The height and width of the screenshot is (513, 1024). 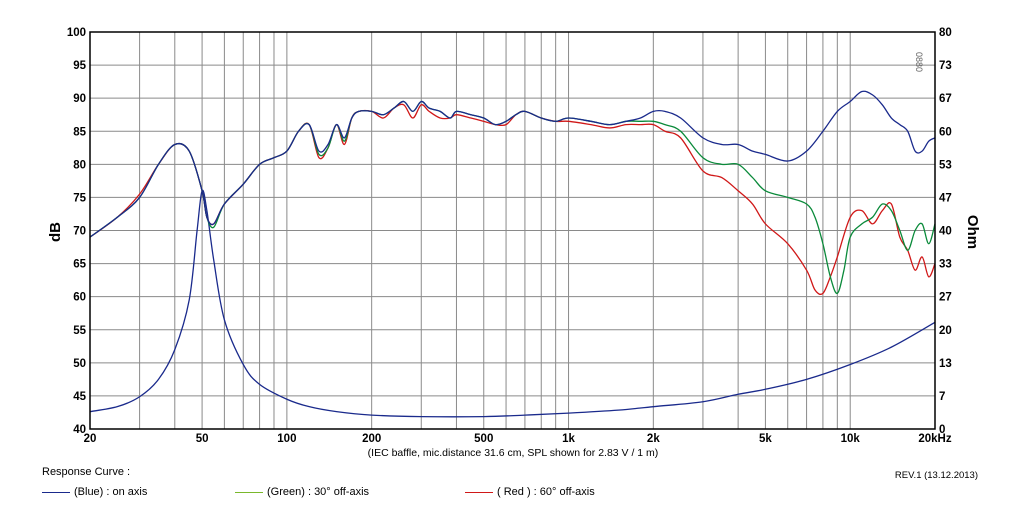 I want to click on y2-tick-label: 20, so click(x=945, y=331).